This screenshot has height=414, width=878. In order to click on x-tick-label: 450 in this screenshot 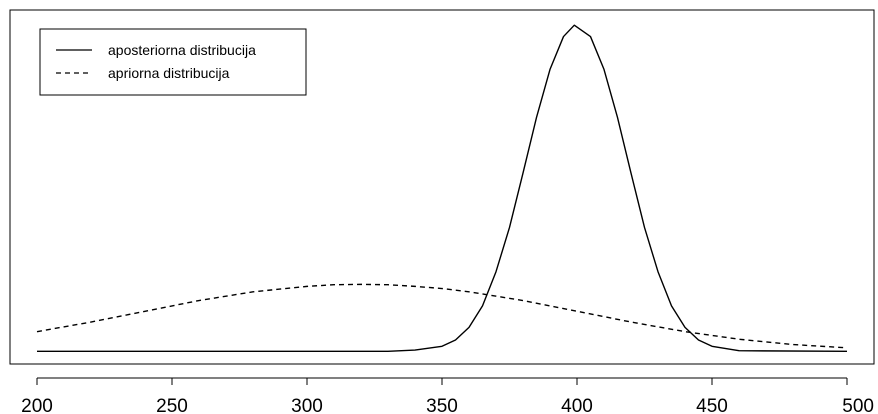, I will do `click(712, 405)`.